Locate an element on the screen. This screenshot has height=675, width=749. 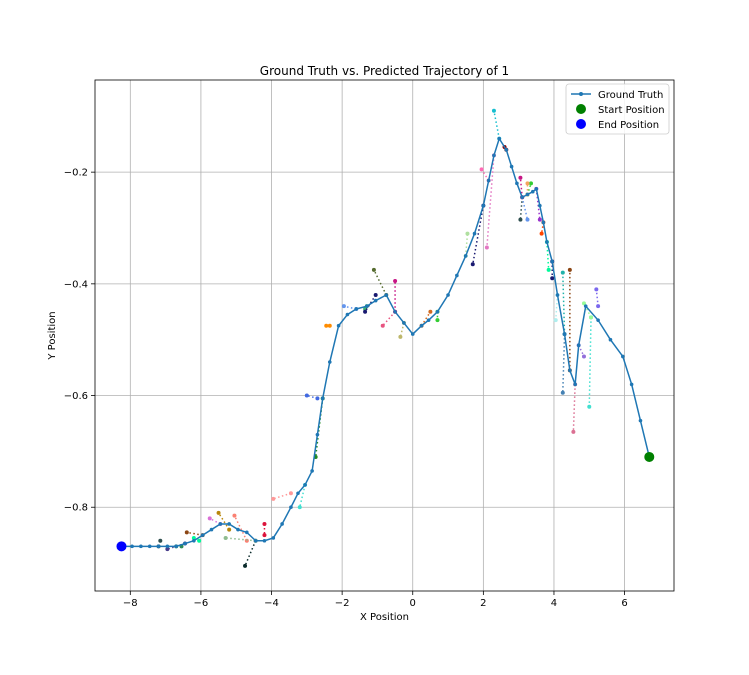
legend-ground-truth-marker is located at coordinates (581, 94).